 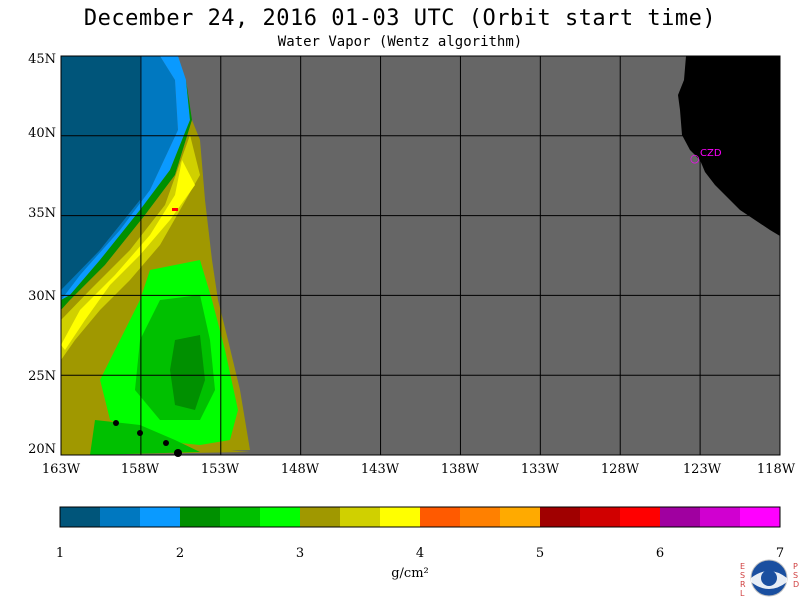 I want to click on island-kauai, so click(x=116, y=423).